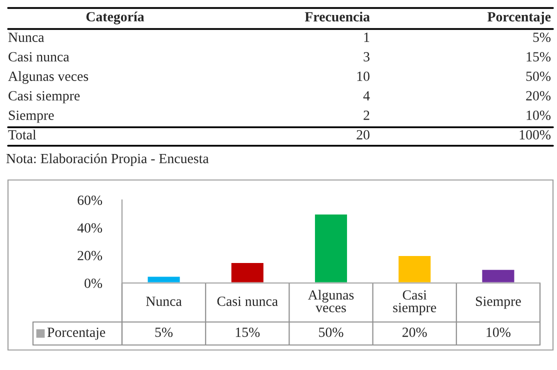 The height and width of the screenshot is (370, 557). I want to click on data-label: 20, so click(363, 135).